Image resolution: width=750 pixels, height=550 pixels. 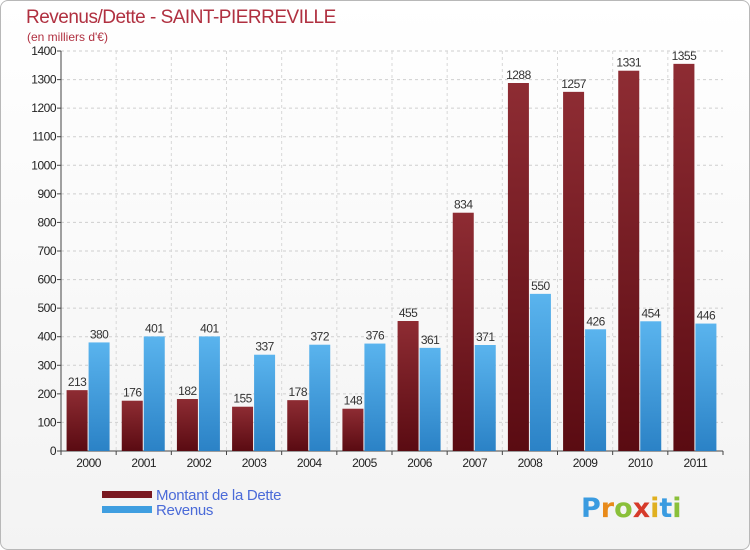 I want to click on logo-text: Proxiti, so click(x=631, y=508).